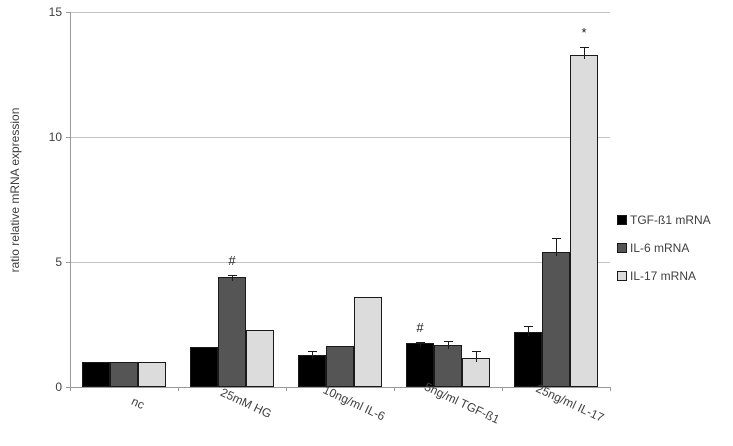 Image resolution: width=733 pixels, height=446 pixels. What do you see at coordinates (58, 262) in the screenshot?
I see `y-tick-label: 5` at bounding box center [58, 262].